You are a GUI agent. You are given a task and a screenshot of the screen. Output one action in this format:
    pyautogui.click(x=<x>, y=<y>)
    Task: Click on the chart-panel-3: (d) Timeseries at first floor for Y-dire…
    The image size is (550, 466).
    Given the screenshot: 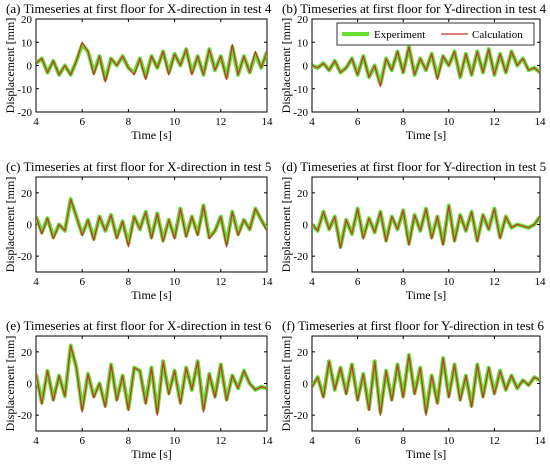 What is the action you would take?
    pyautogui.click(x=412, y=230)
    